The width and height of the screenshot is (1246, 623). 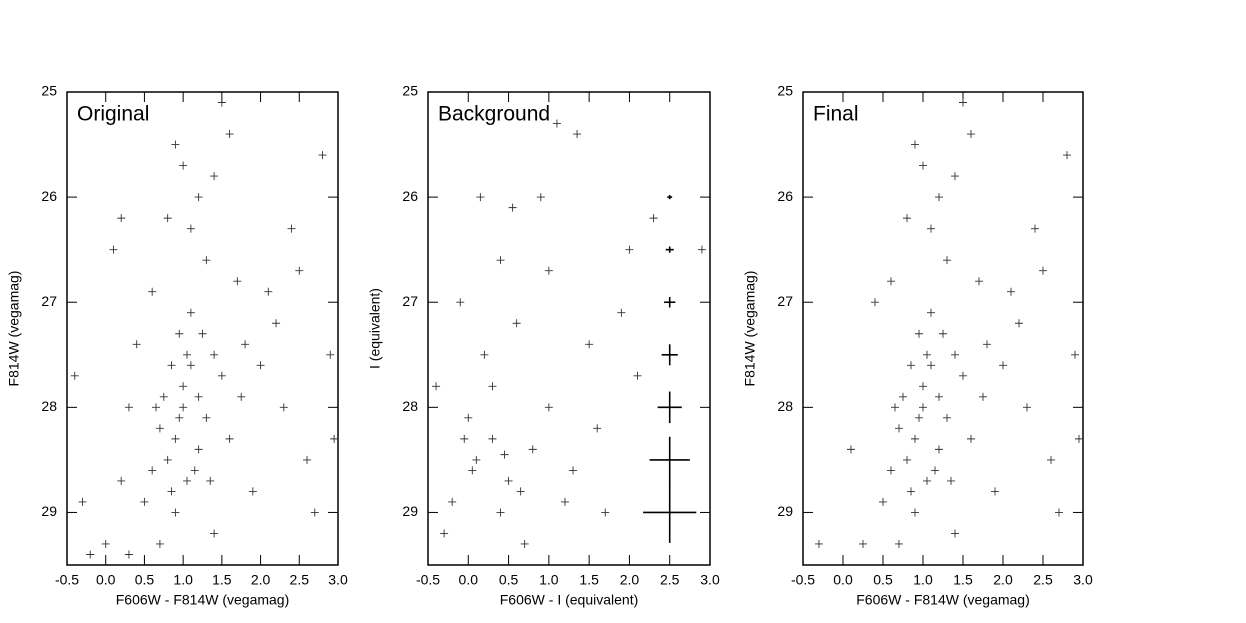 What do you see at coordinates (203, 600) in the screenshot?
I see `x-axis-label: F606W - F814W (vegamag)` at bounding box center [203, 600].